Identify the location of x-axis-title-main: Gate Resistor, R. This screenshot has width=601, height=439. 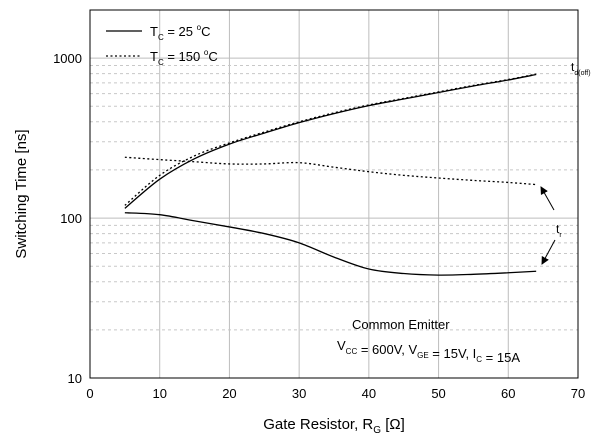
(318, 424).